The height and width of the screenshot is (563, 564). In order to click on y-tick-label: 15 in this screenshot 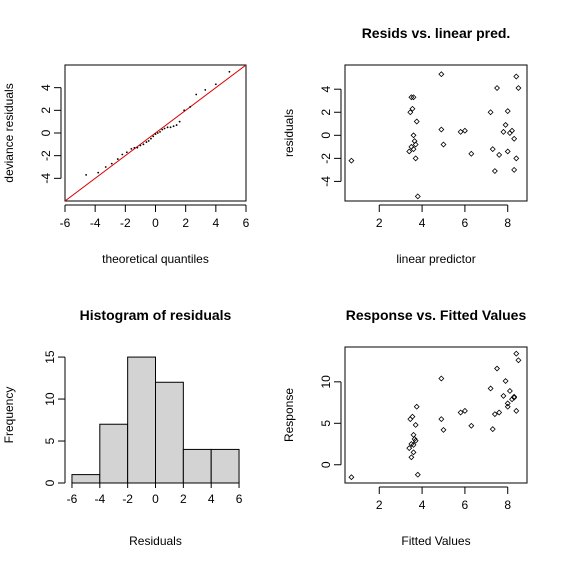, I will do `click(50, 357)`.